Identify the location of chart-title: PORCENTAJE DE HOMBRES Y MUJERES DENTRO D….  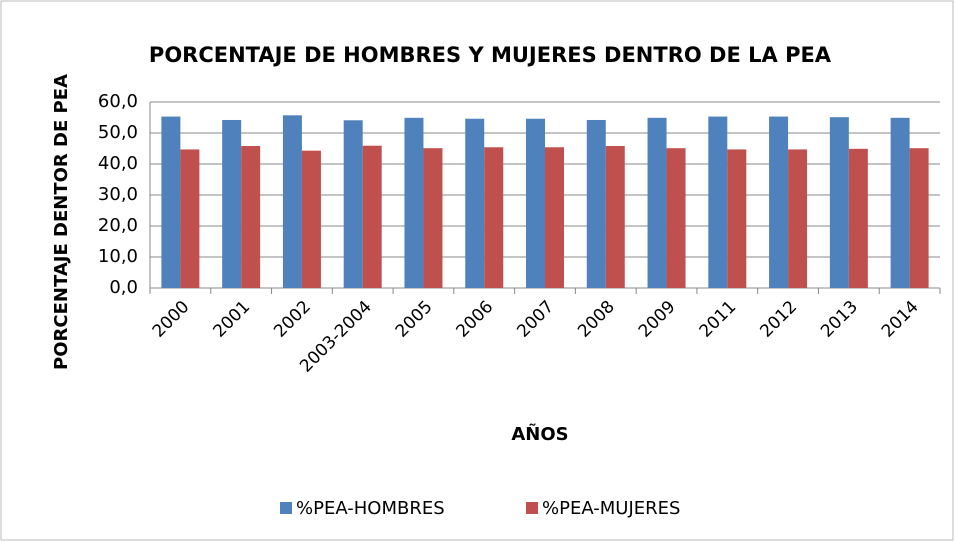
(490, 55).